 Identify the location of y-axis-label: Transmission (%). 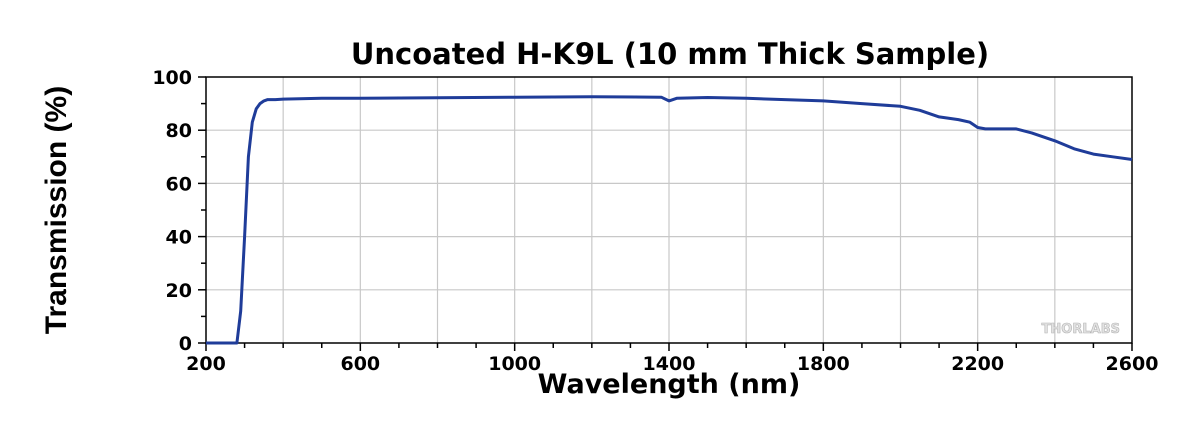
(56, 210).